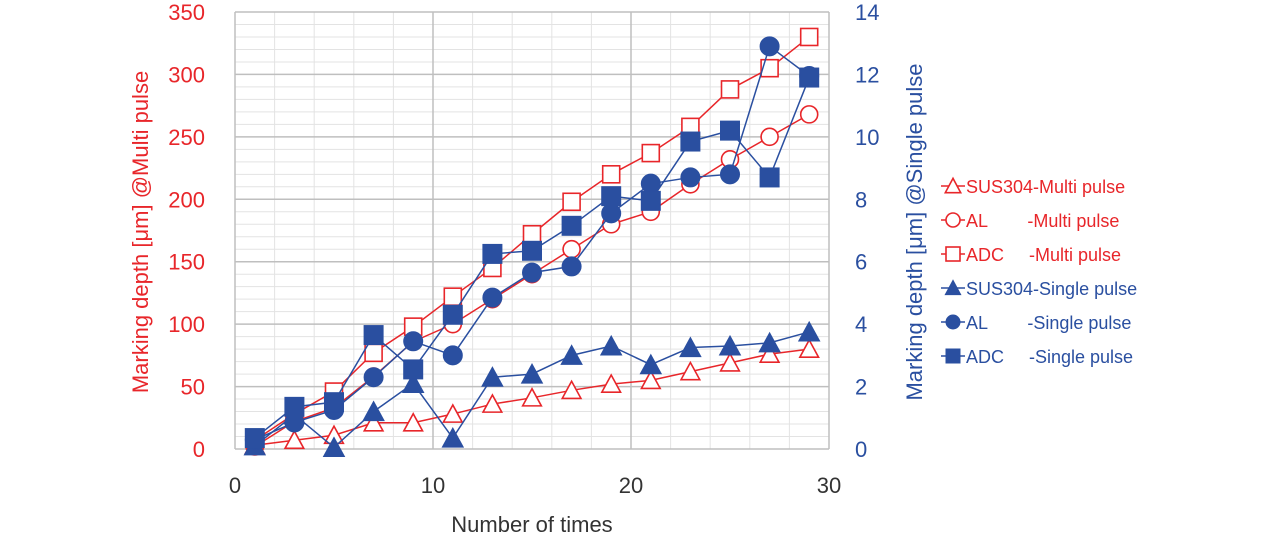 Image resolution: width=1284 pixels, height=536 pixels. Describe the element at coordinates (186, 262) in the screenshot. I see `y-left-tick-label: 150` at that location.